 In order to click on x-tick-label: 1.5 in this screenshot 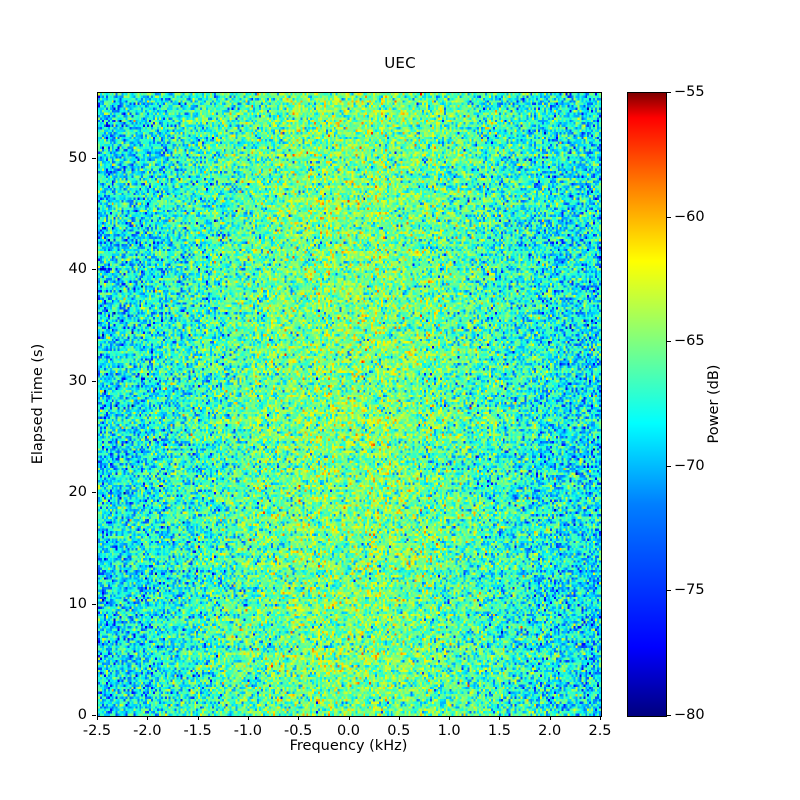, I will do `click(499, 731)`.